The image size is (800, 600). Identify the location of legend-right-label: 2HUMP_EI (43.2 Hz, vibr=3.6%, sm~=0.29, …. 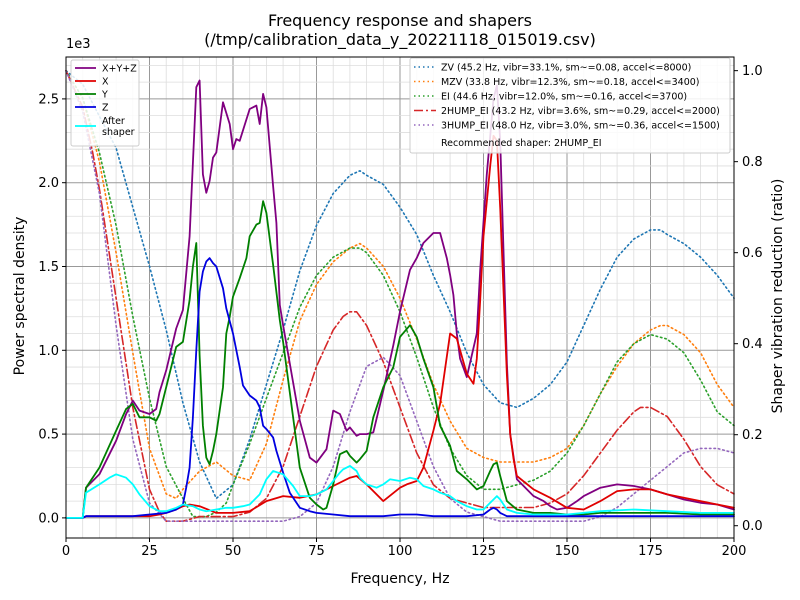
(580, 111).